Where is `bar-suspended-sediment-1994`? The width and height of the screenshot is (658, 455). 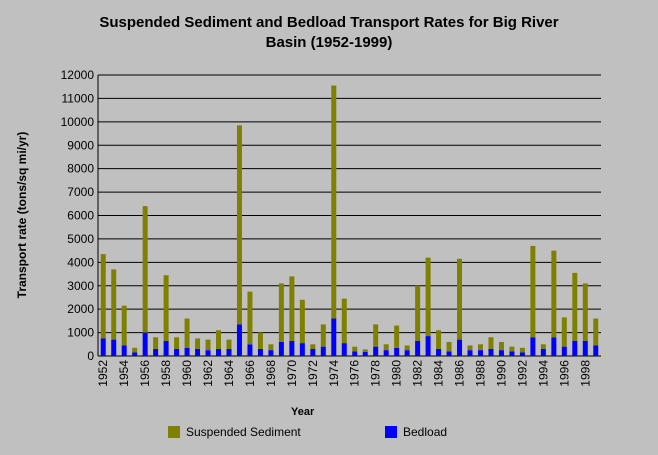 bar-suspended-sediment-1994 is located at coordinates (543, 346).